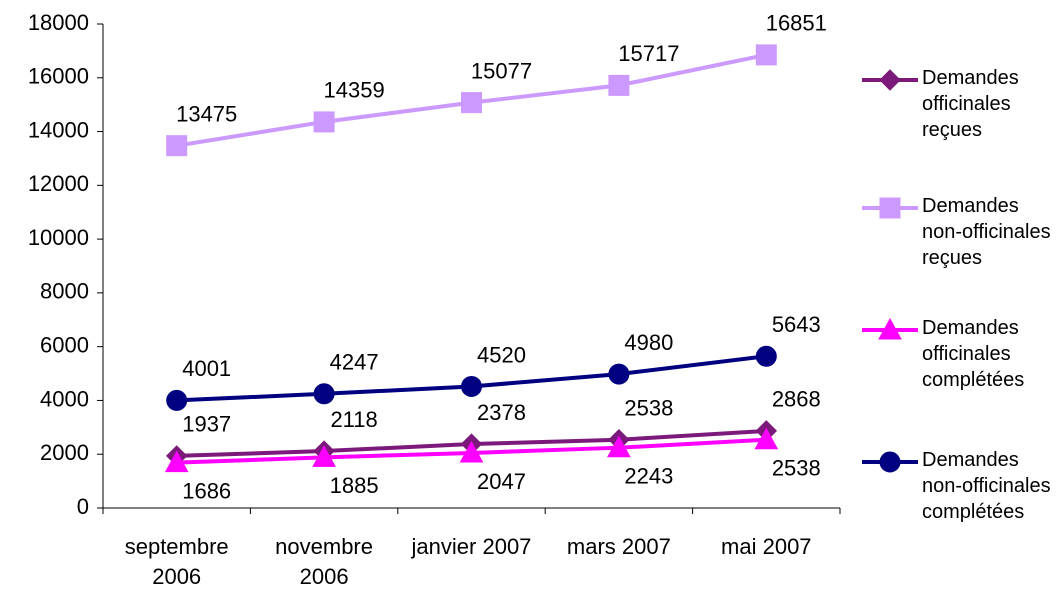 The image size is (1059, 590). I want to click on legend-label: Demandes non-officinales reçues, so click(986, 232).